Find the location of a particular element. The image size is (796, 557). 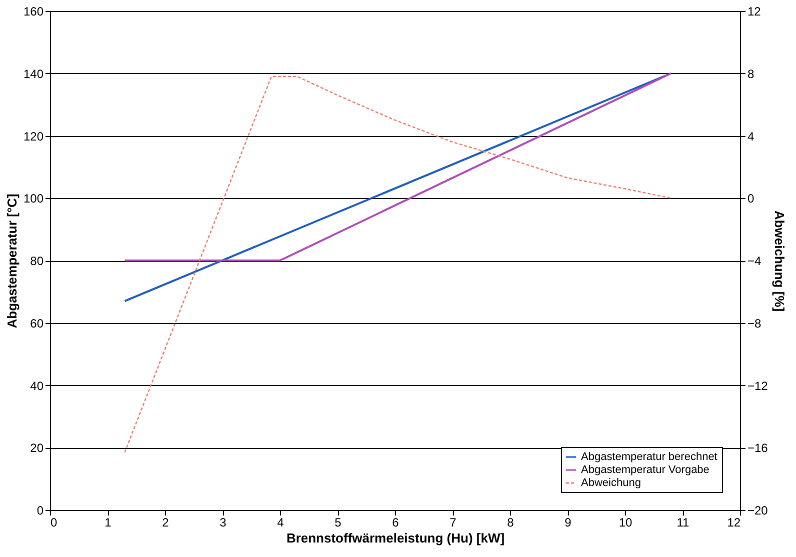

y2-tick-label: 12 is located at coordinates (755, 11).